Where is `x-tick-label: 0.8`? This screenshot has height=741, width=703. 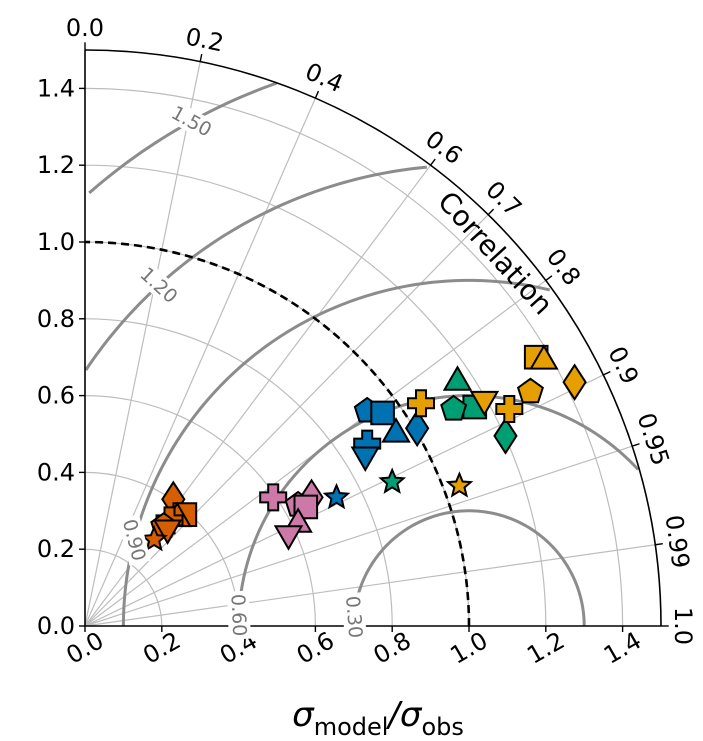
x-tick-label: 0.8 is located at coordinates (392, 647).